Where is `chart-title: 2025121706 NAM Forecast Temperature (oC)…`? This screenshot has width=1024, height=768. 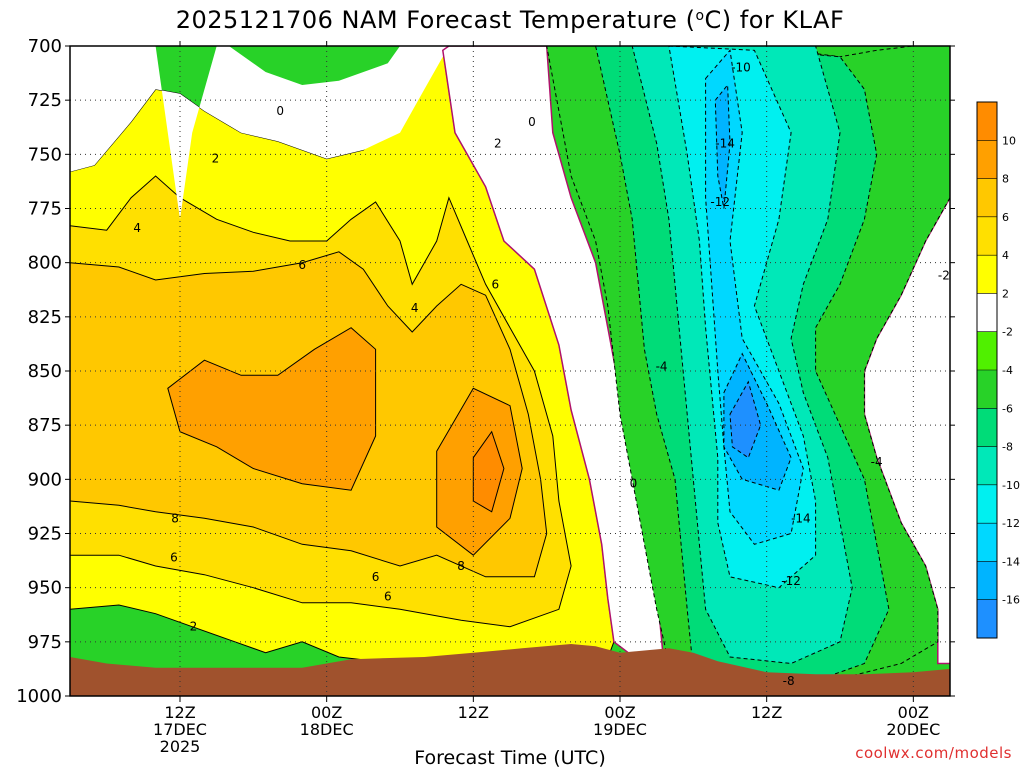 chart-title: 2025121706 NAM Forecast Temperature (oC)… is located at coordinates (510, 20).